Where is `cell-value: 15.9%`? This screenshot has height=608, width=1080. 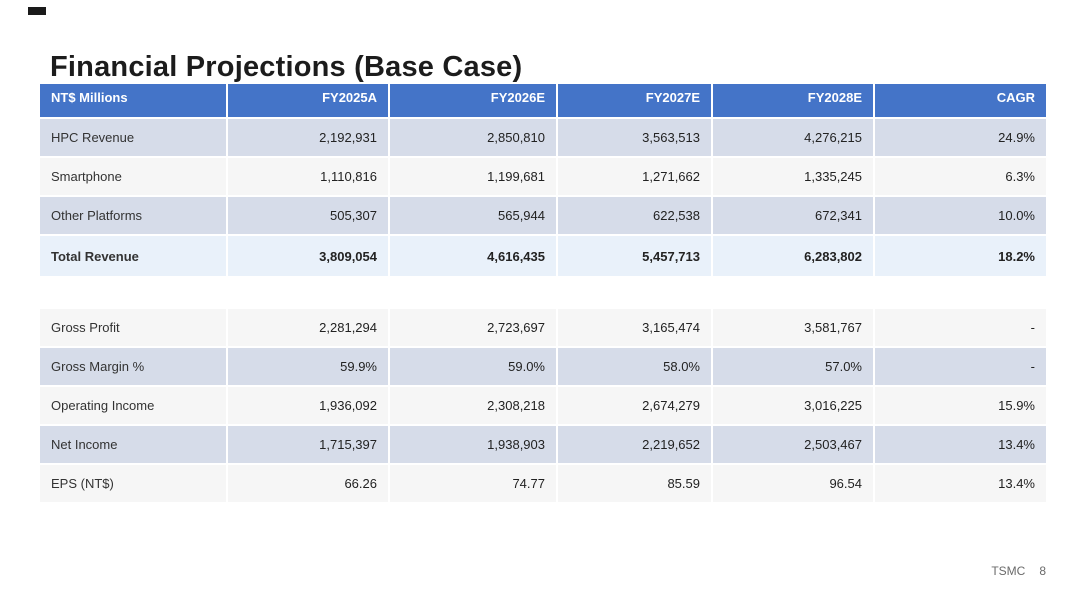 cell-value: 15.9% is located at coordinates (960, 405).